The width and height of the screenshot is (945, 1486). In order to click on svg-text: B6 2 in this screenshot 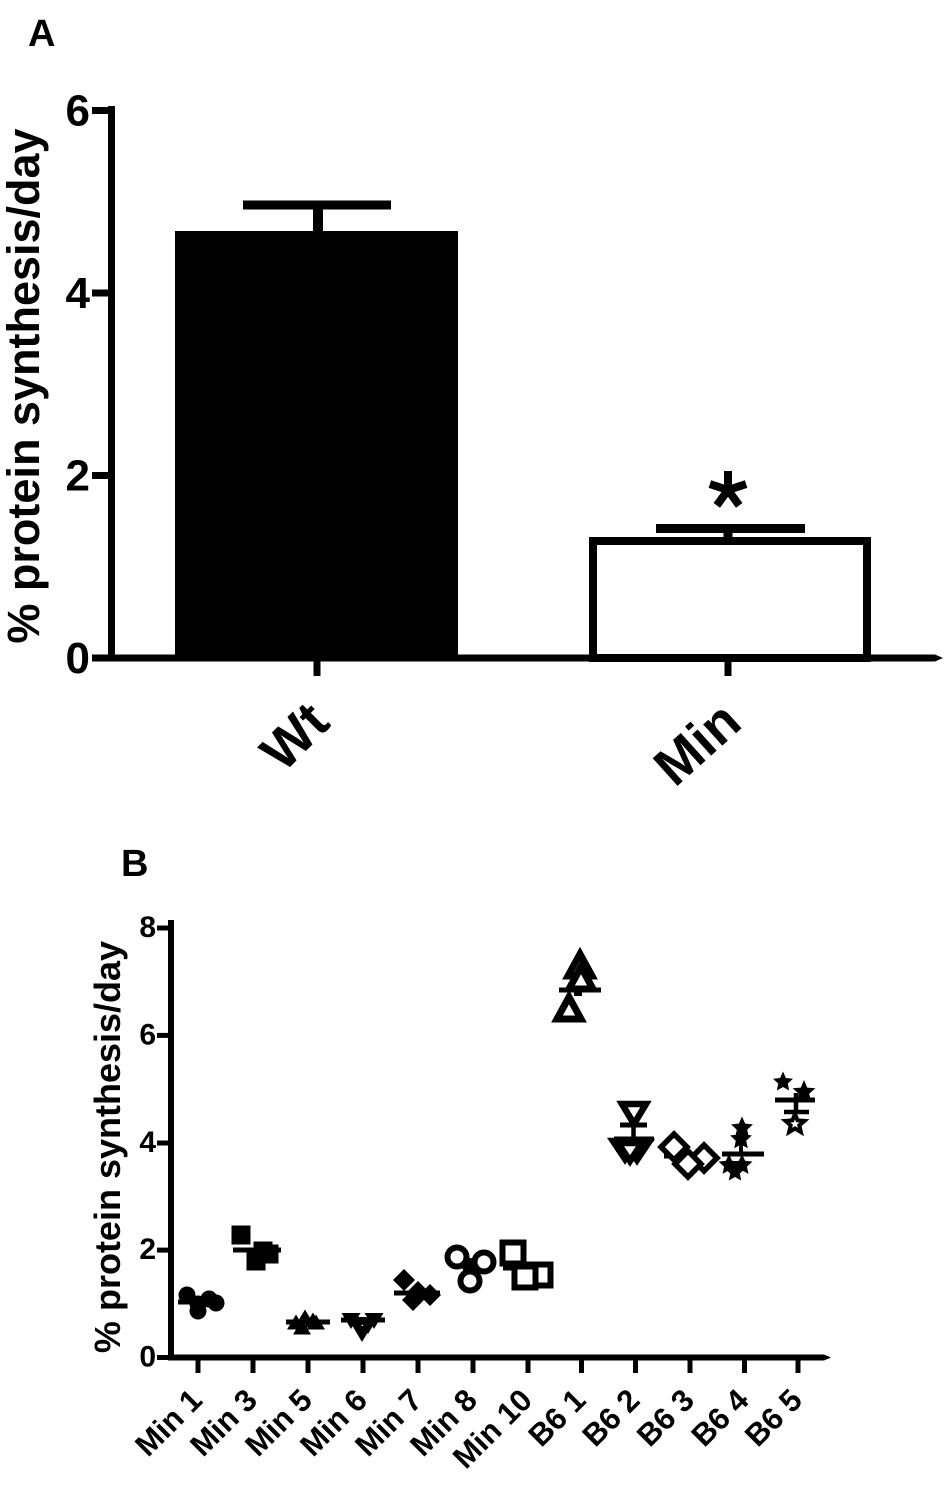, I will do `click(610, 1417)`.